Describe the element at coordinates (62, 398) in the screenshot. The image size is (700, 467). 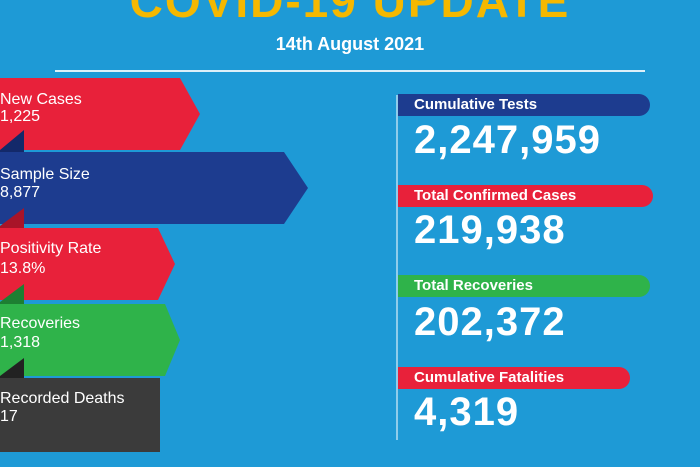
I see `recorded-deaths-label: Recorded Deaths` at that location.